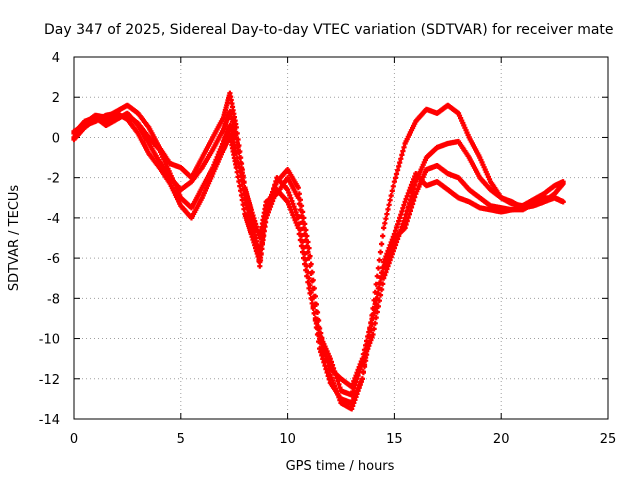 This screenshot has width=640, height=480. What do you see at coordinates (394, 439) in the screenshot?
I see `x-tick-label: 15` at bounding box center [394, 439].